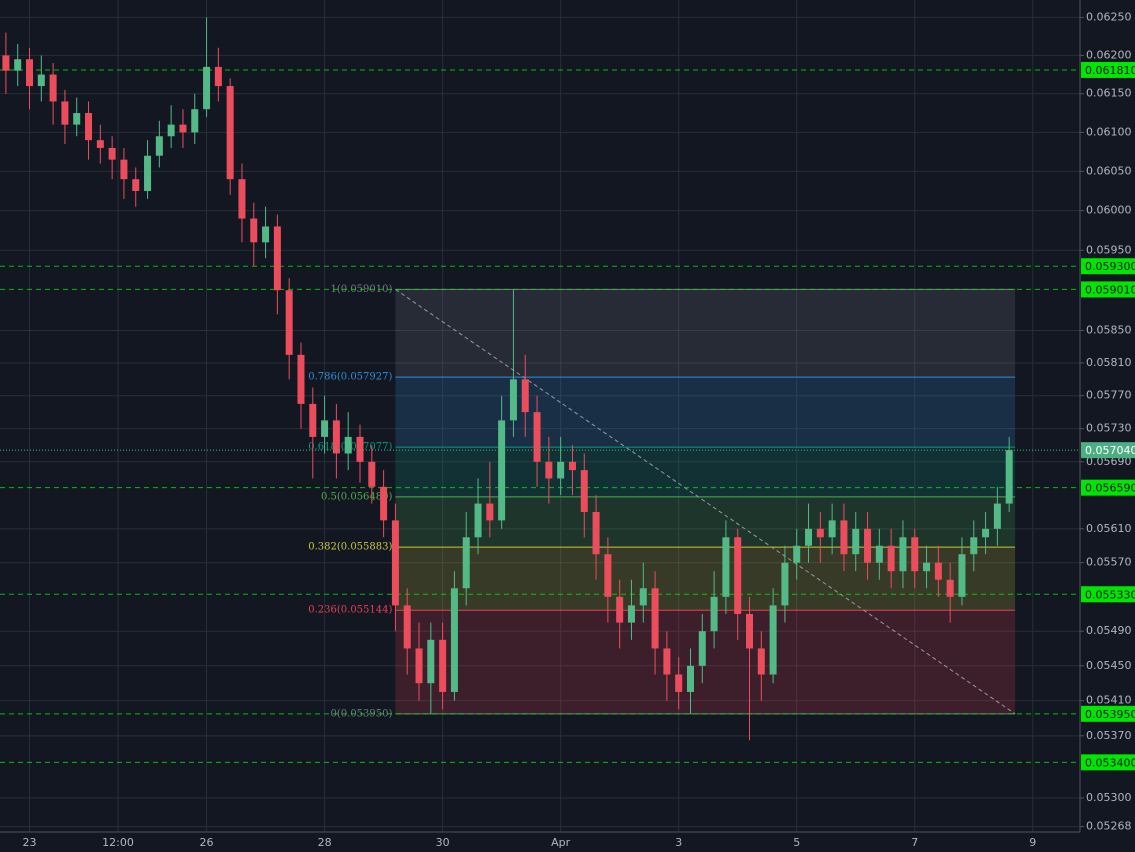 The image size is (1135, 852). I want to click on y-tick-label: 0.05490, so click(1109, 630).